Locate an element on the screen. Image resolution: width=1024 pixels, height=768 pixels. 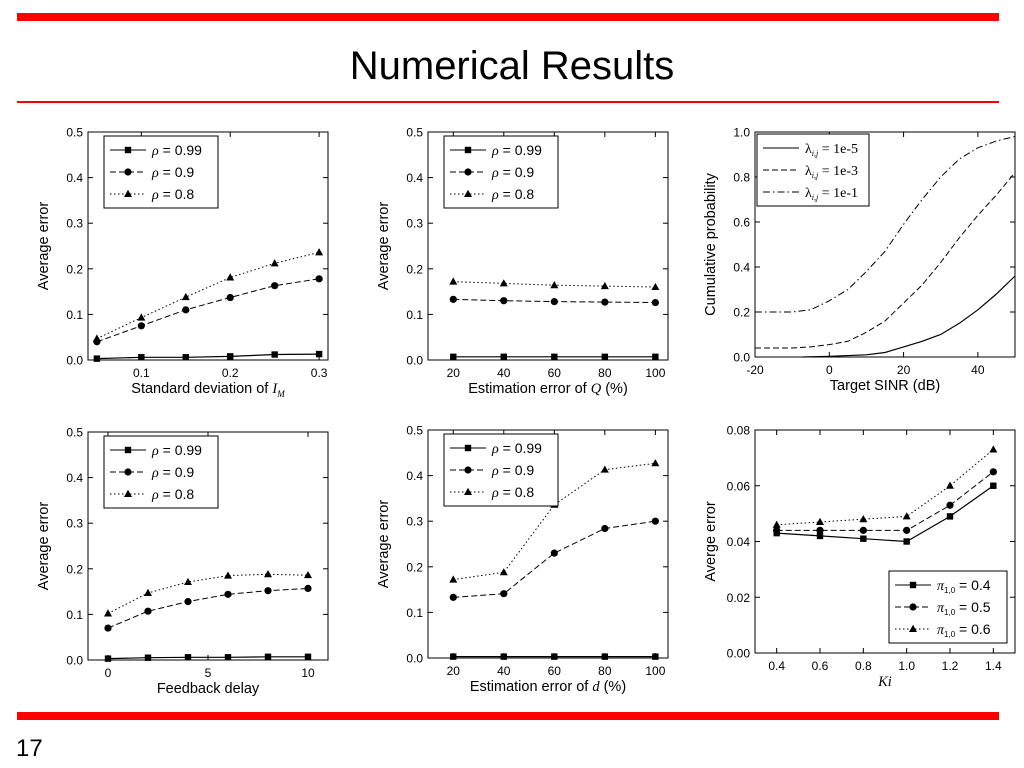
legend: π1,0 = 0.4 π1,0 = 0.5 π1,0 = 0.6 is located at coordinates (948, 607).